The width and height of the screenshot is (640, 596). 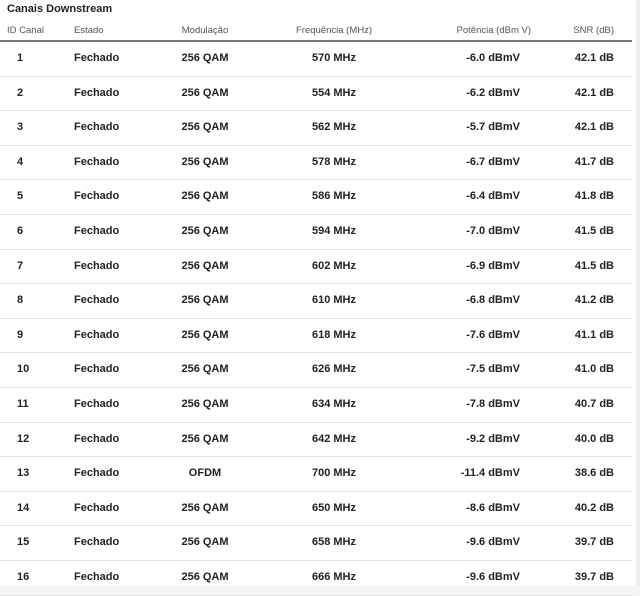 I want to click on table-row: 2 Fechado 256 QAM 554 MHz -6.2 dBmV 42.1 dB, so click(x=316, y=94).